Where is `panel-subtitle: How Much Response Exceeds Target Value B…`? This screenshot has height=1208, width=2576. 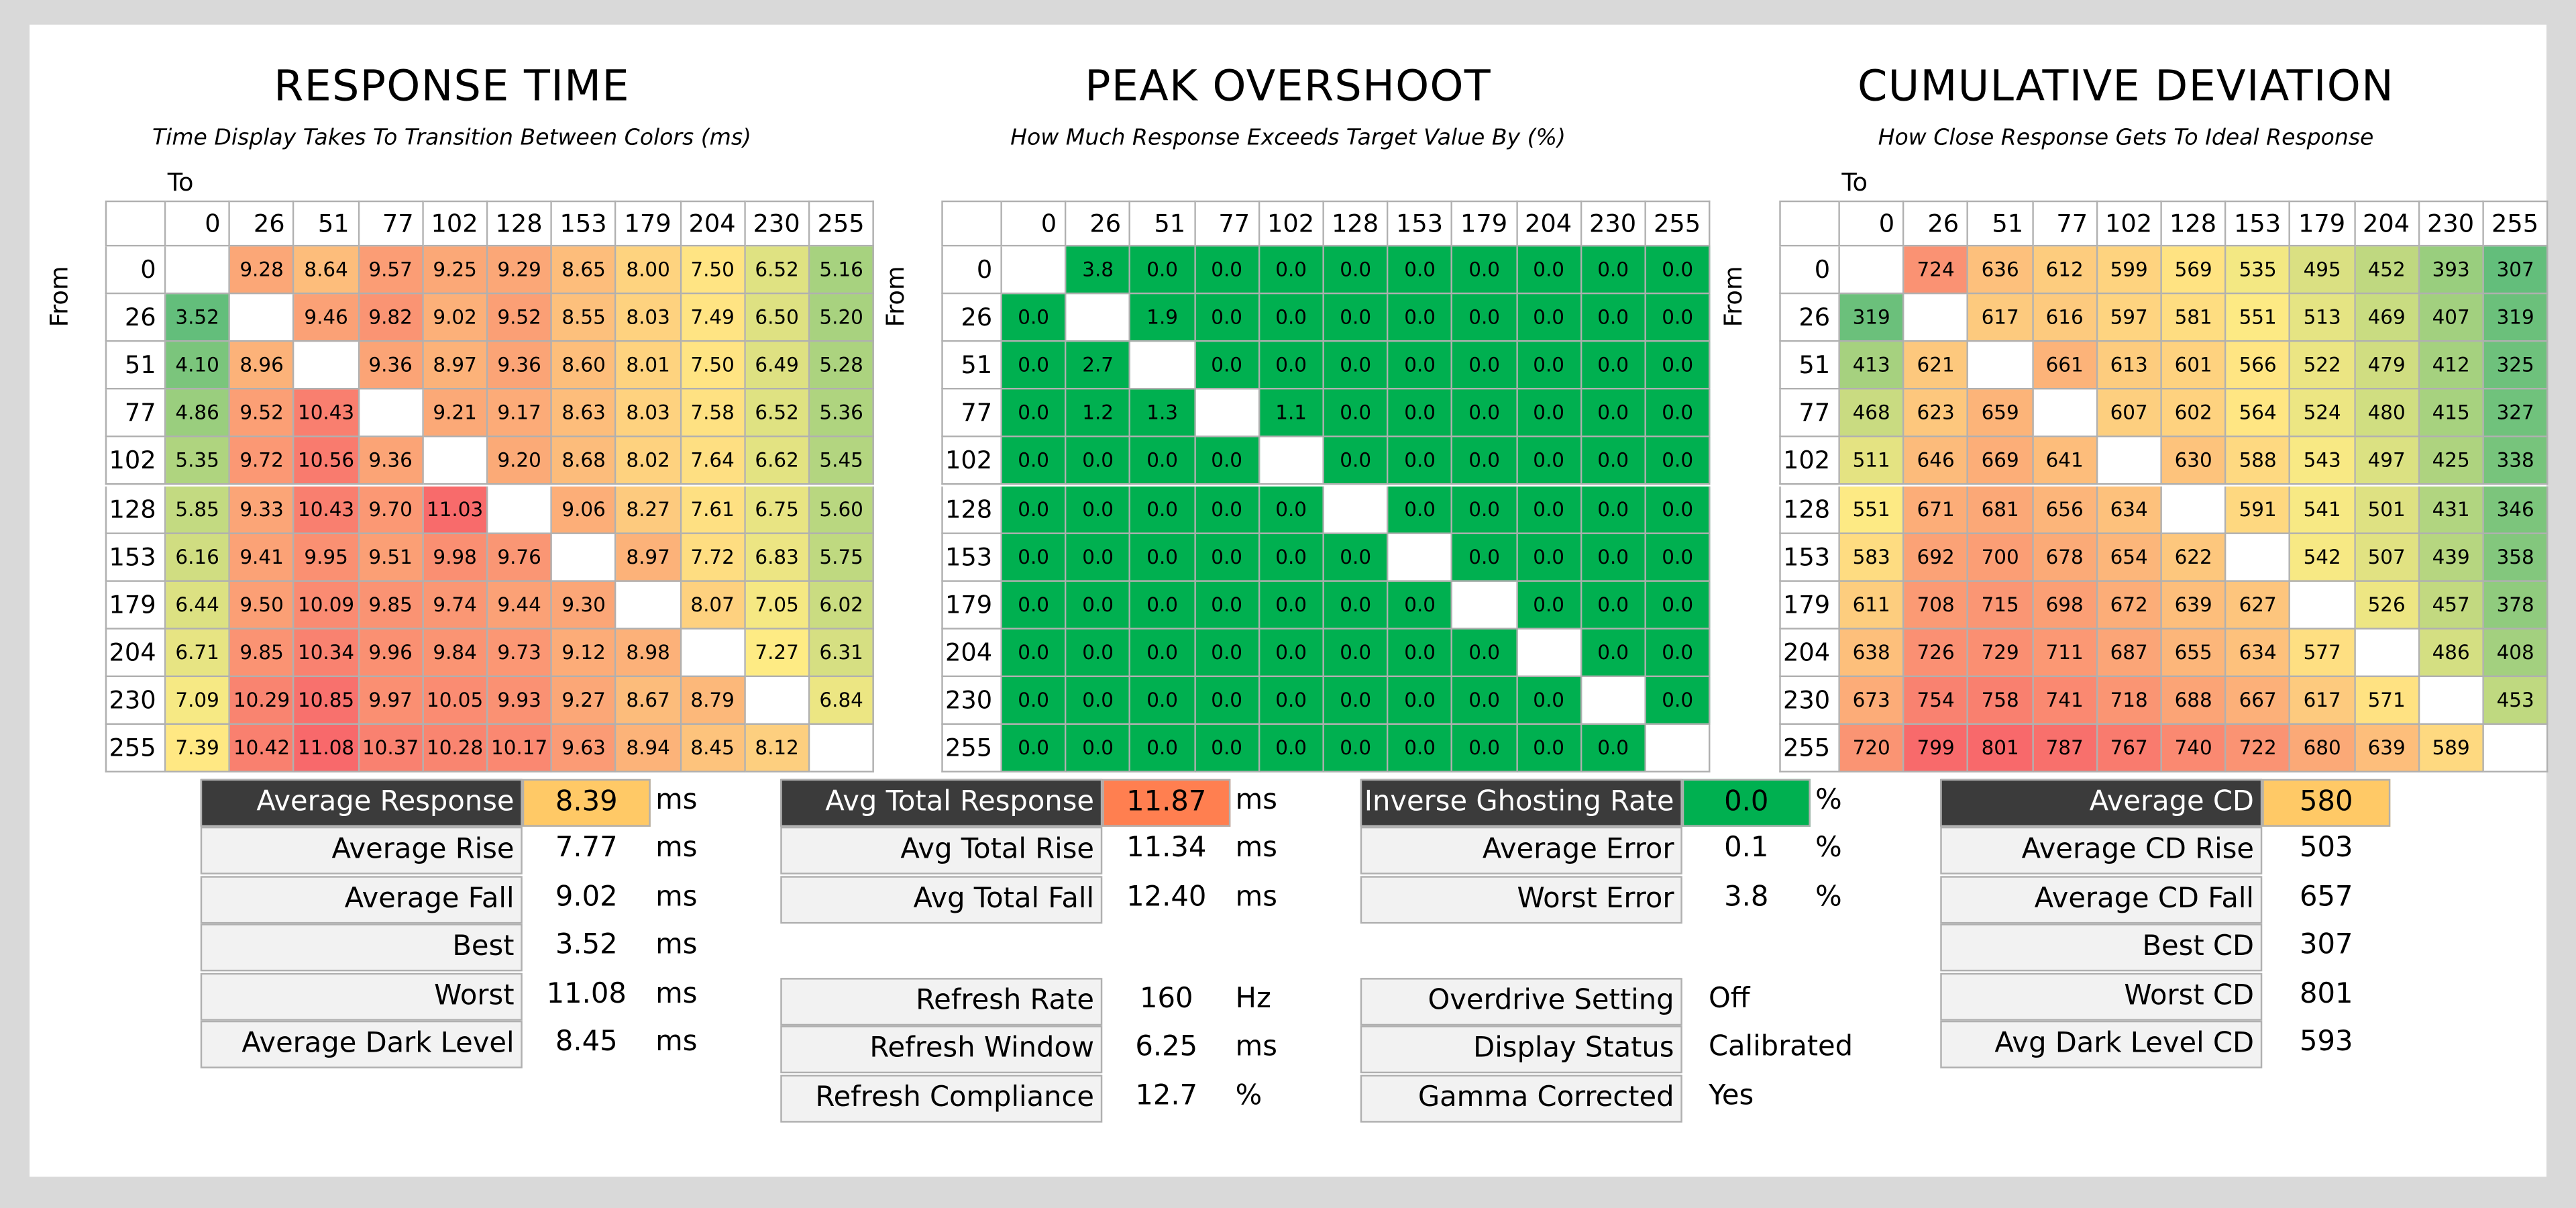
panel-subtitle: How Much Response Exceeds Target Value B… is located at coordinates (1288, 138).